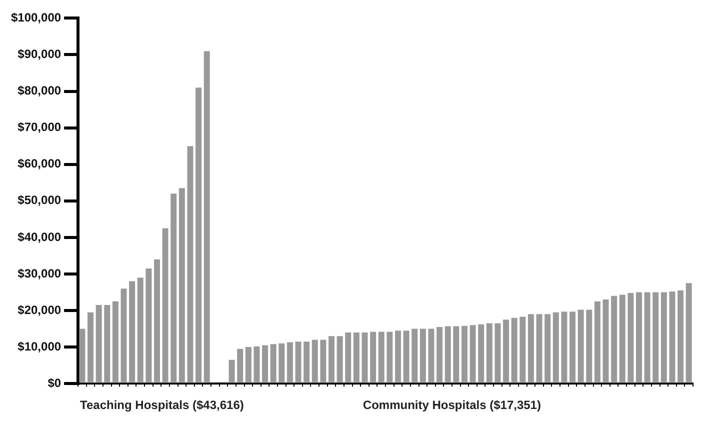 This screenshot has height=439, width=705. Describe the element at coordinates (40, 273) in the screenshot. I see `y-tick-label: $30,000` at that location.